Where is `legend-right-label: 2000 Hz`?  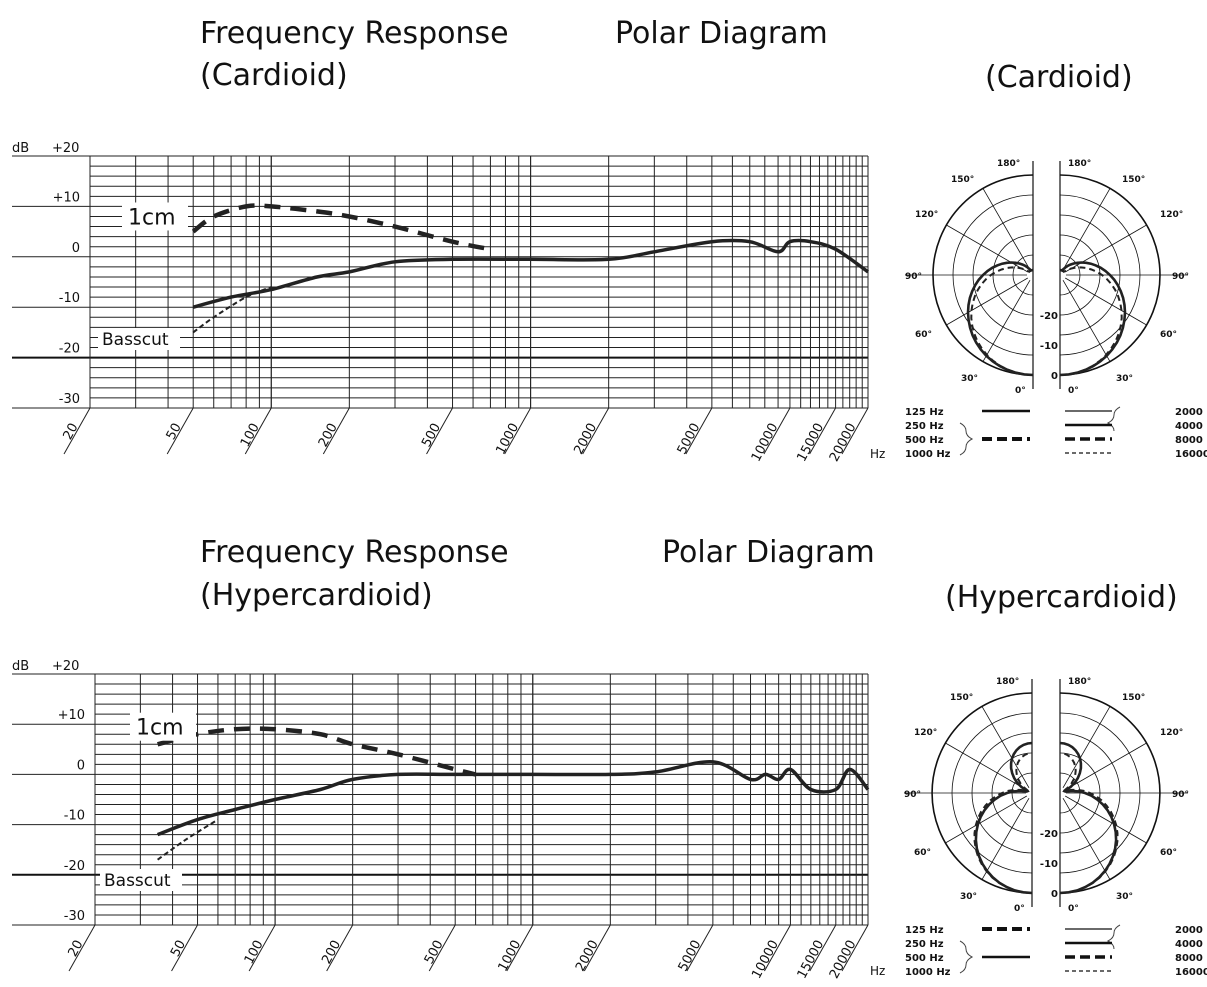
legend-right-label: 2000 Hz is located at coordinates (1191, 930).